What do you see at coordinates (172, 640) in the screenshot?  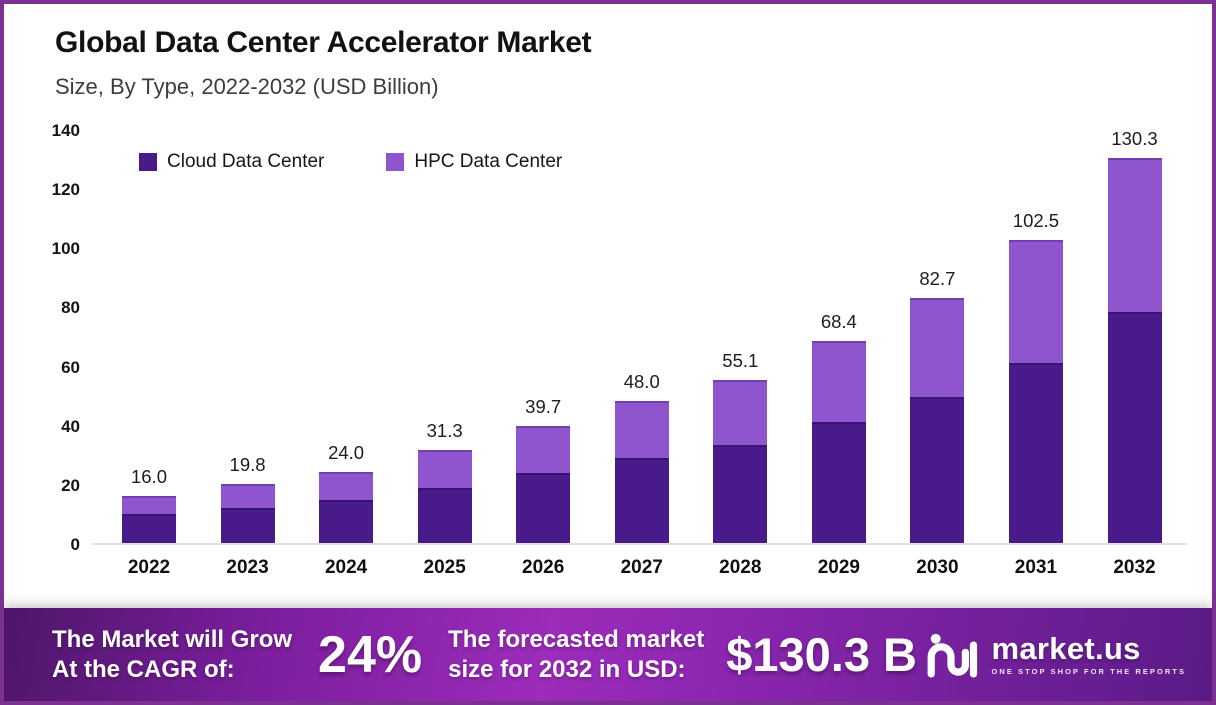 I see `cagr-label-line1: The Market will Grow` at bounding box center [172, 640].